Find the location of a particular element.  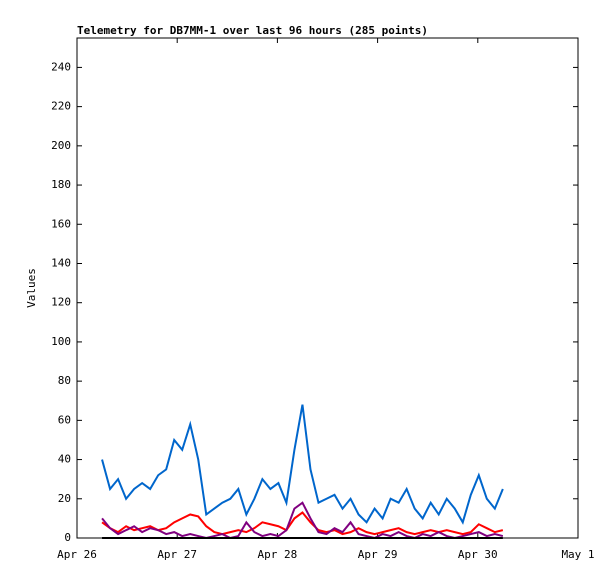

x-tick-label: Apr 27 is located at coordinates (177, 554).